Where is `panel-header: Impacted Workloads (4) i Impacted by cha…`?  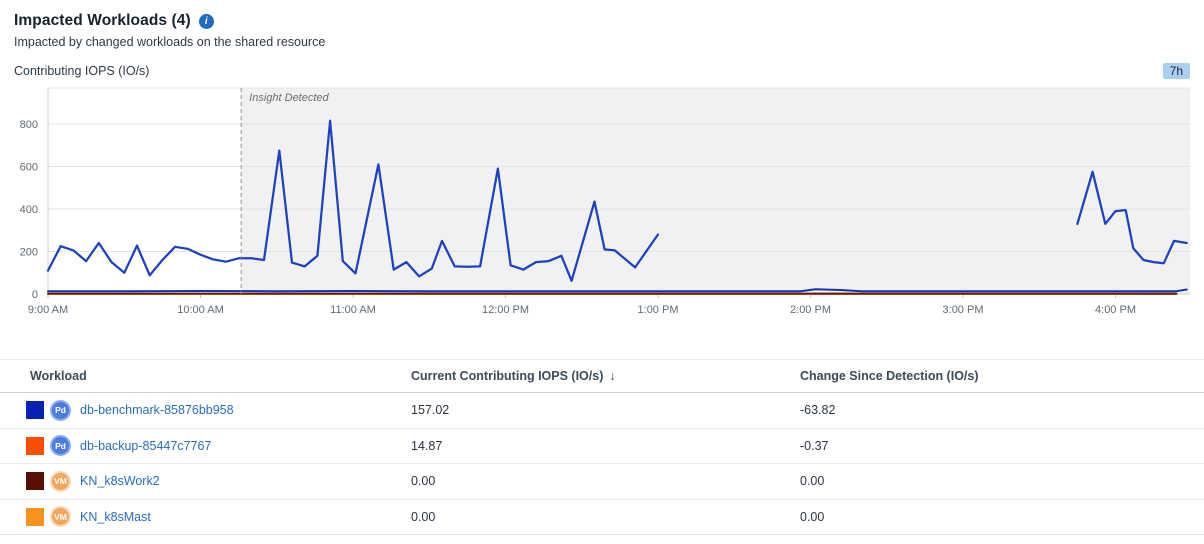 panel-header: Impacted Workloads (4) i Impacted by cha… is located at coordinates (602, 39).